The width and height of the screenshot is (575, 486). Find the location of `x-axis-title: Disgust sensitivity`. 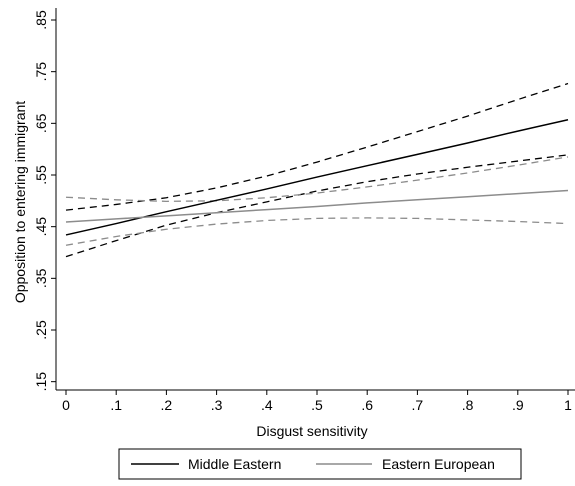

x-axis-title: Disgust sensitivity is located at coordinates (311, 431).